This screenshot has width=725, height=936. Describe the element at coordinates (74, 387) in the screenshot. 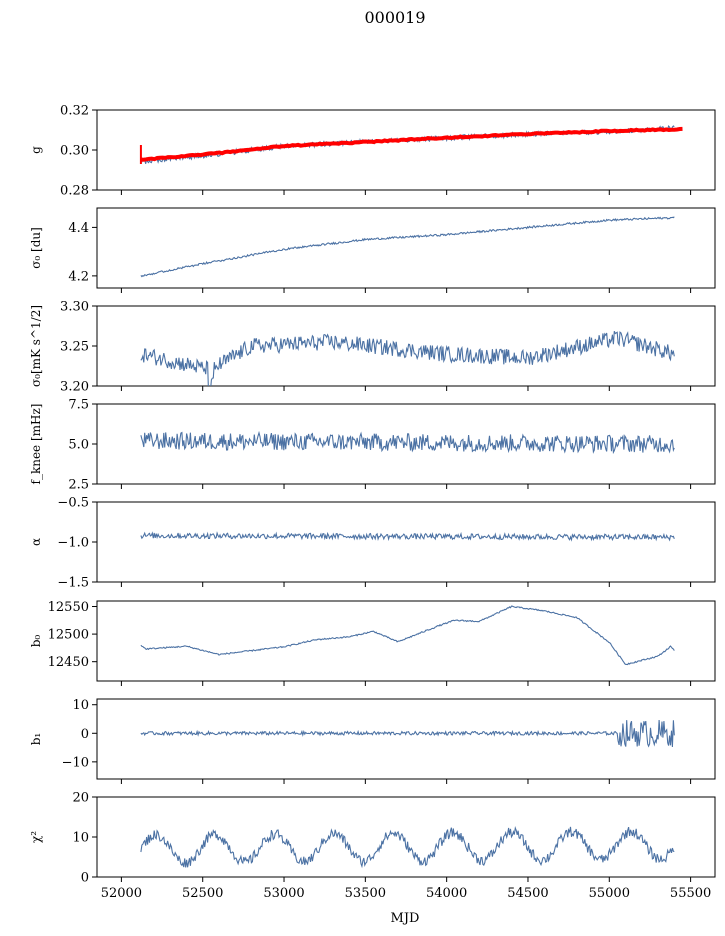

I see `y-tick-label: 3.20` at that location.